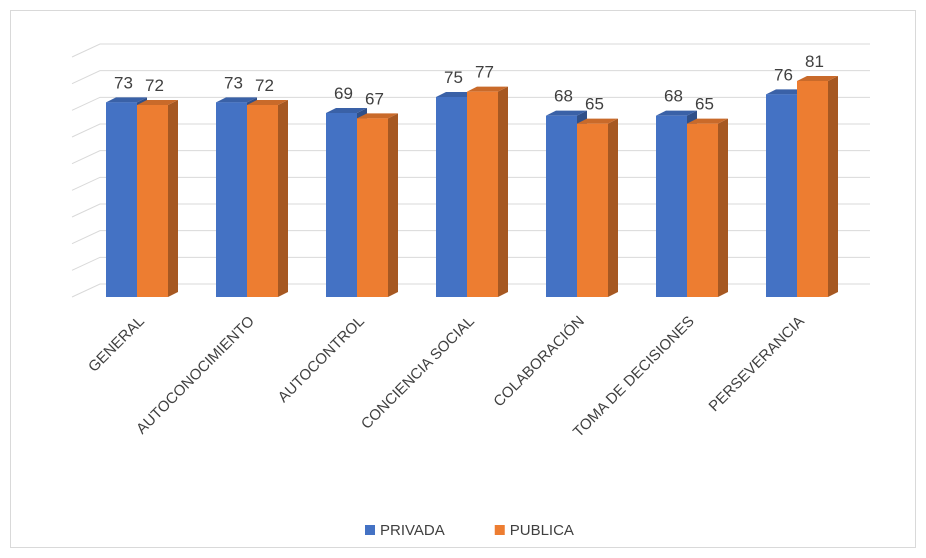 The width and height of the screenshot is (926, 558). Describe the element at coordinates (453, 77) in the screenshot. I see `data-label: 75` at that location.